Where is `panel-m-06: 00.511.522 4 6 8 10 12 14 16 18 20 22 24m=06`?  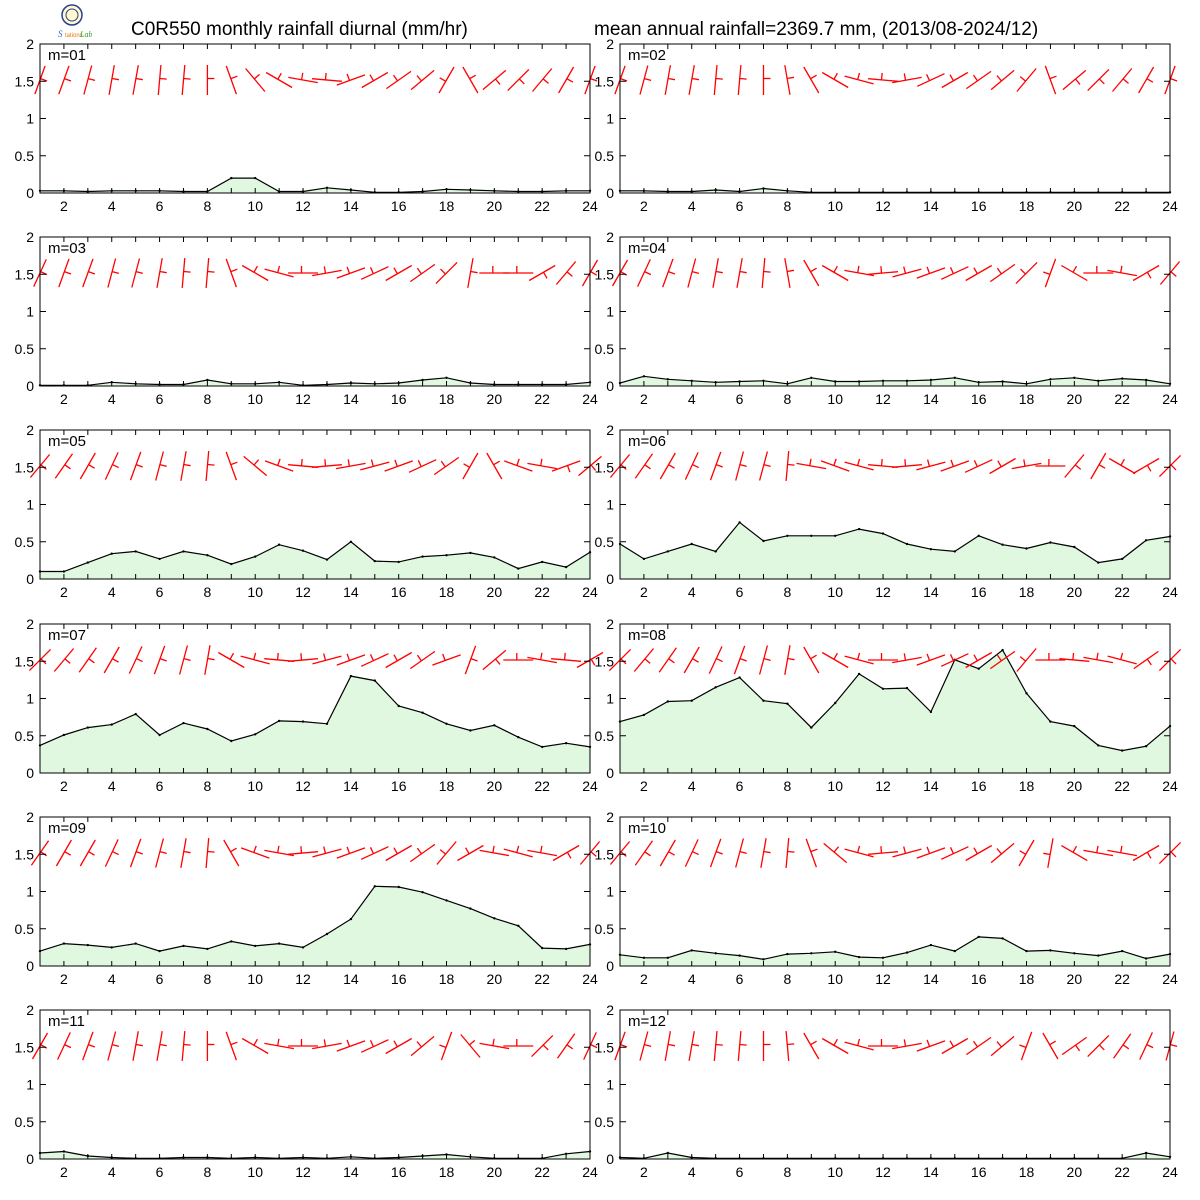
panel-m-06: 00.511.522 4 6 8 10 12 14 16 18 20 22 24m=06 is located at coordinates (888, 511).